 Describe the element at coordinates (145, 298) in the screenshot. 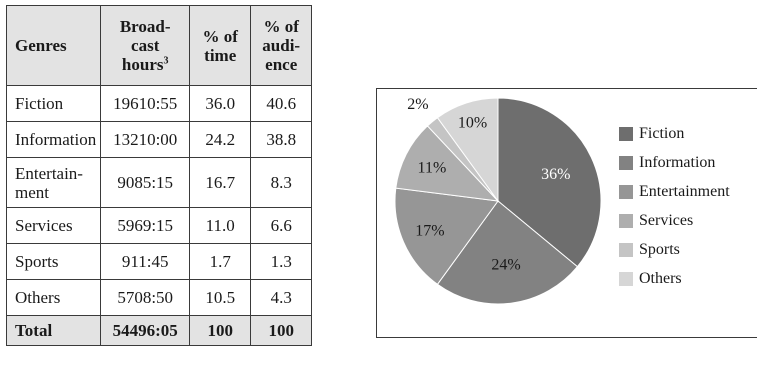

I see `broadcast-hours: 5708:50` at that location.